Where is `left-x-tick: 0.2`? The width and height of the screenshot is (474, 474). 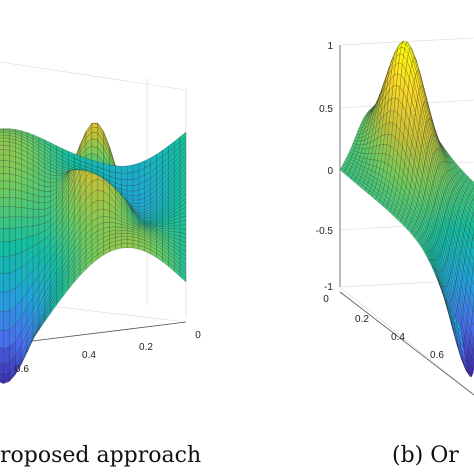 left-x-tick: 0.2 is located at coordinates (146, 347).